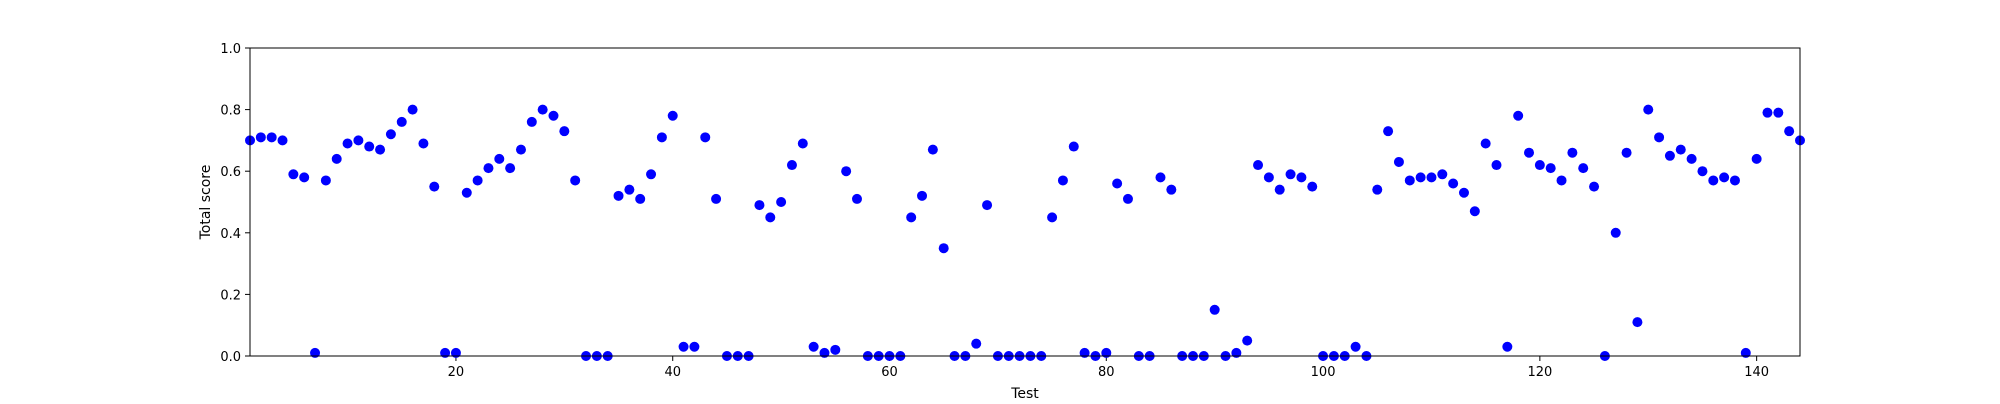 The width and height of the screenshot is (2000, 404). What do you see at coordinates (1756, 372) in the screenshot?
I see `x-tick-label: 140` at bounding box center [1756, 372].